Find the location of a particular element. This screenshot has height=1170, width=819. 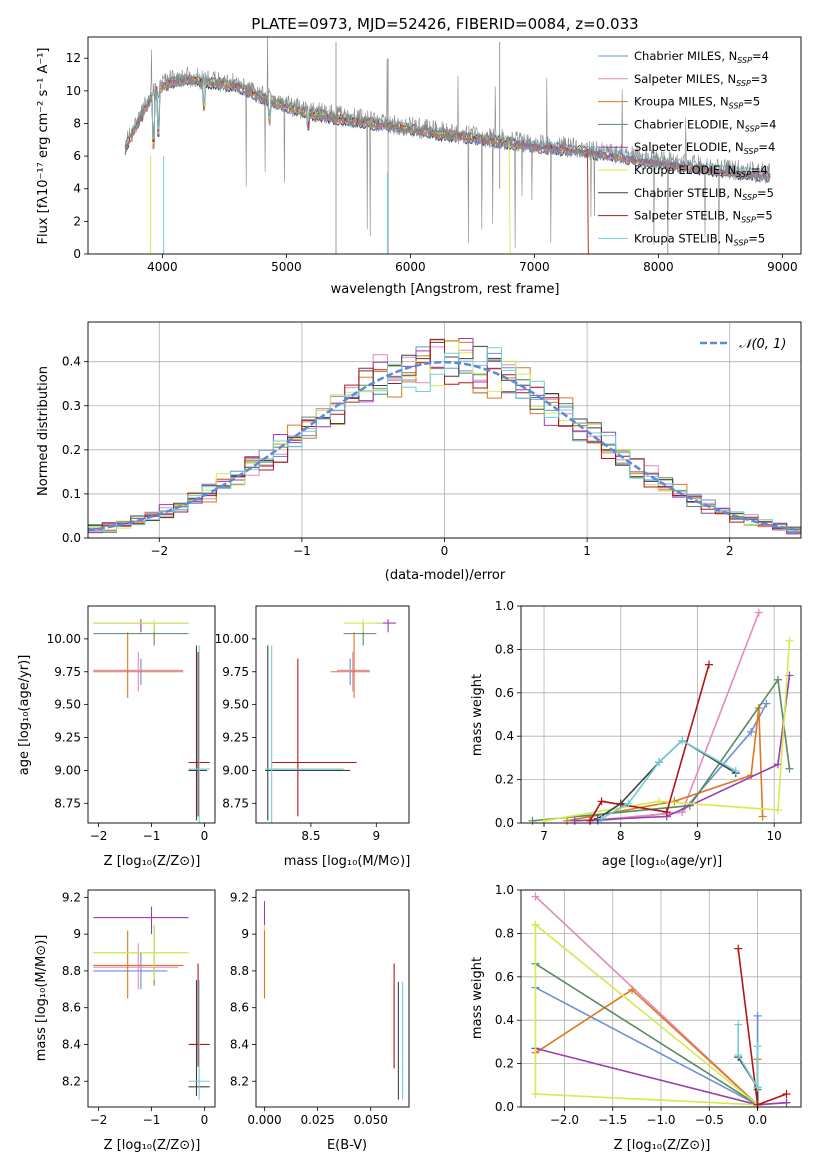

legend-label-chab_miles: Chabrier MILES, NSSP=4 is located at coordinates (701, 57).